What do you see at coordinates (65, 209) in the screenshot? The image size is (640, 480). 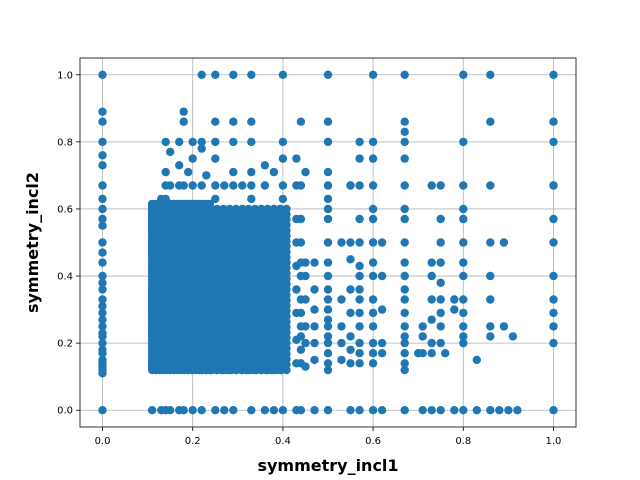 I see `y-tick-label: 0.6` at bounding box center [65, 209].